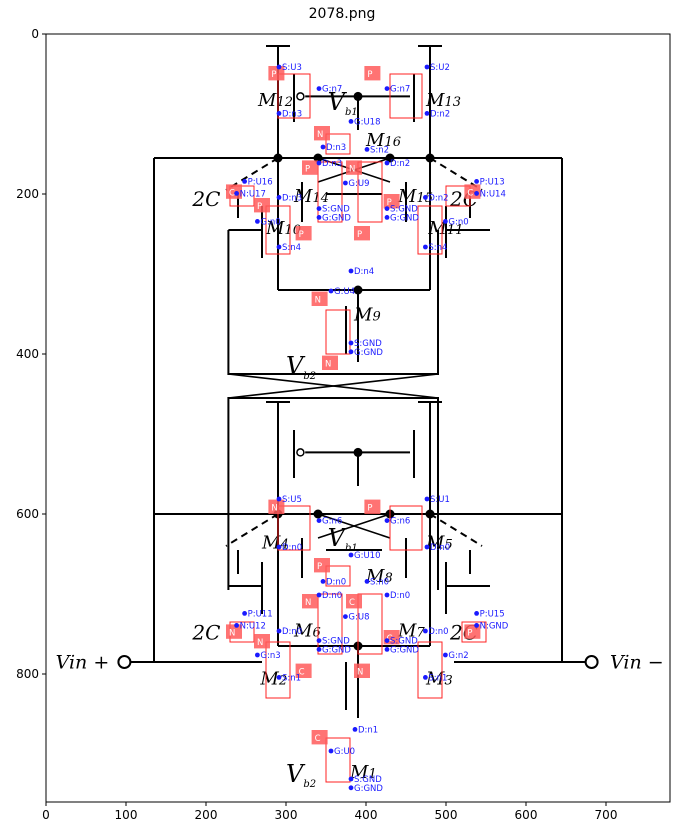 This screenshot has height=836, width=684. I want to click on transistor-label: M6, so click(307, 630).